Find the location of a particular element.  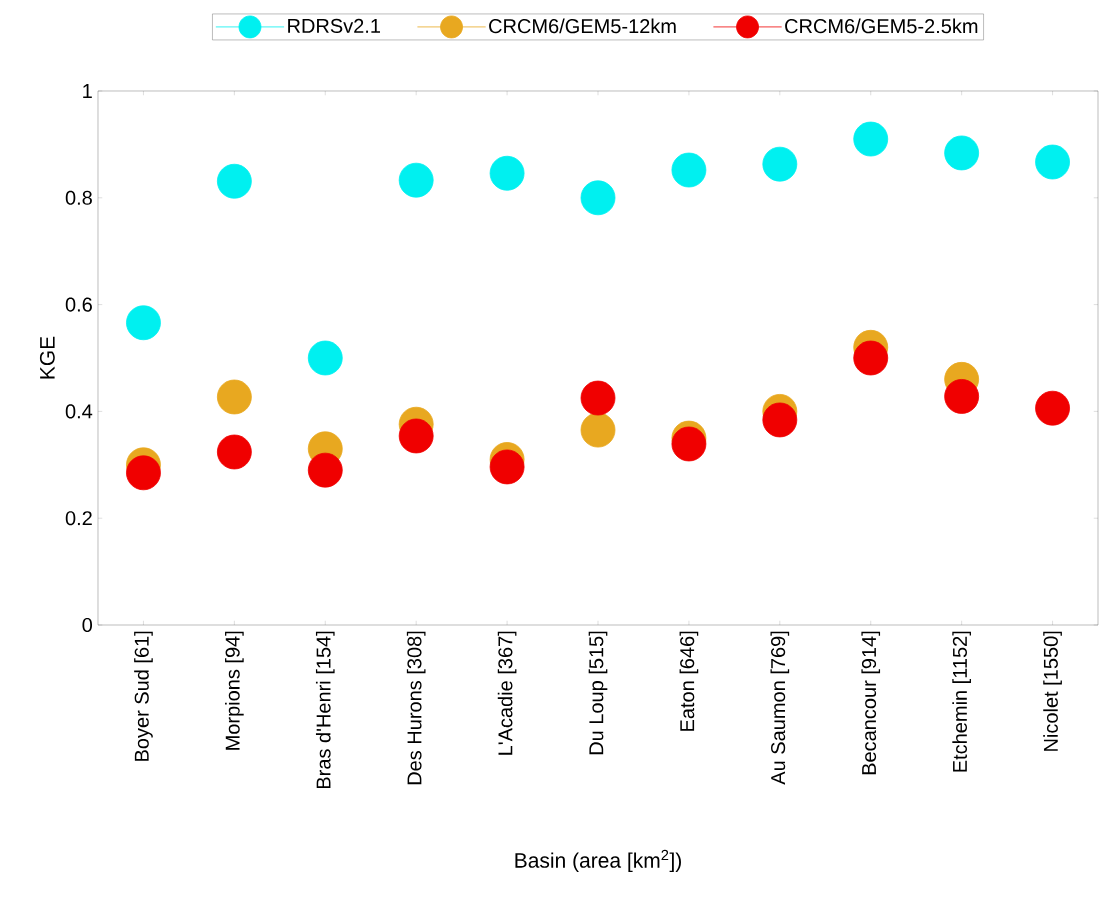

x-axis-title: Basin (area [km$^{2}$]) is located at coordinates (598, 861).